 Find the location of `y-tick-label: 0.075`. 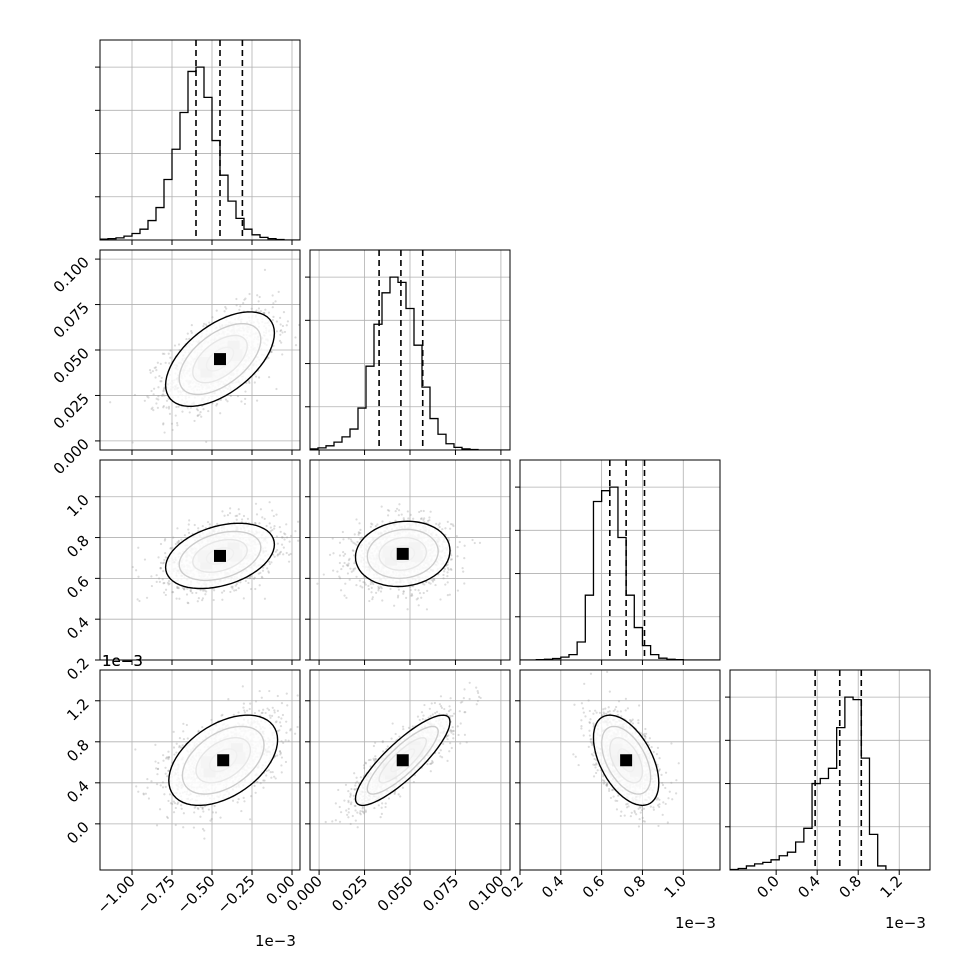

y-tick-label: 0.075 is located at coordinates (71, 320).